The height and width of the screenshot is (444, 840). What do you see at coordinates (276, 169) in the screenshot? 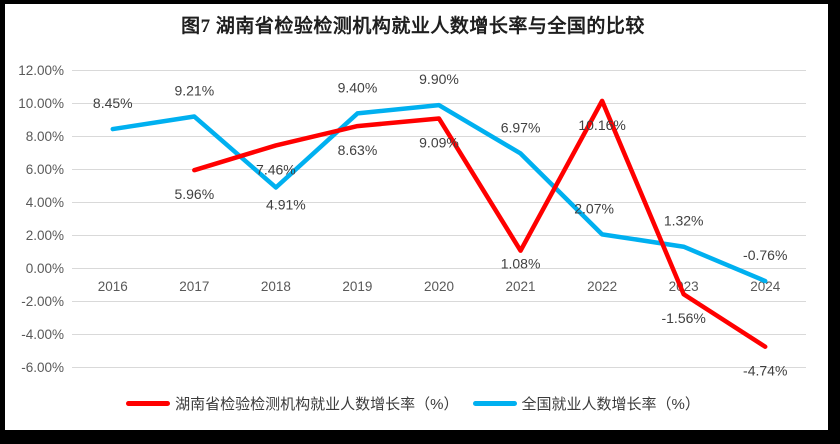
I see `data-label: 7.46%` at bounding box center [276, 169].